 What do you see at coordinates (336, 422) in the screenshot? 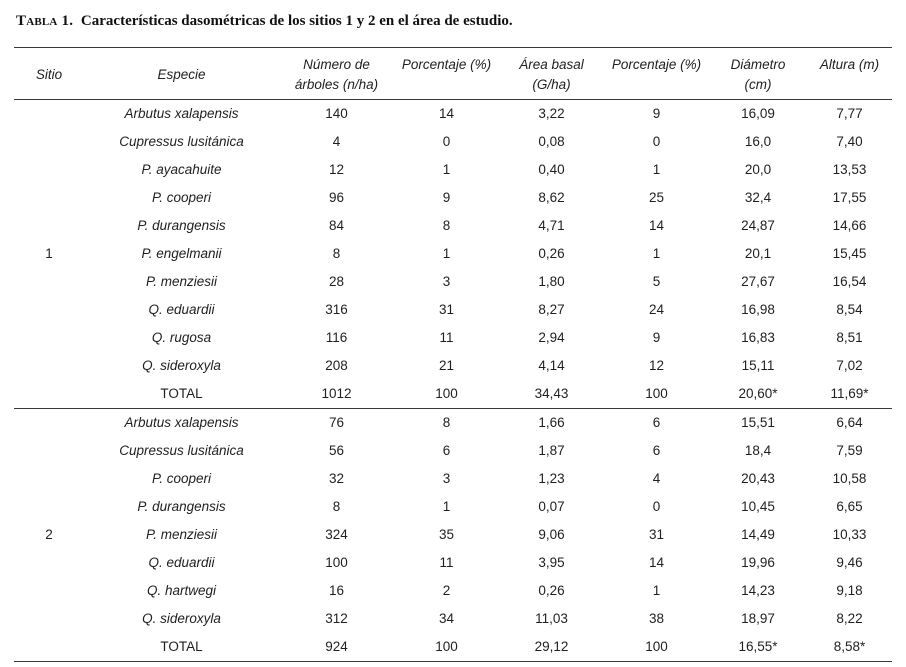
I see `cell-numero-arboles: 76` at bounding box center [336, 422].